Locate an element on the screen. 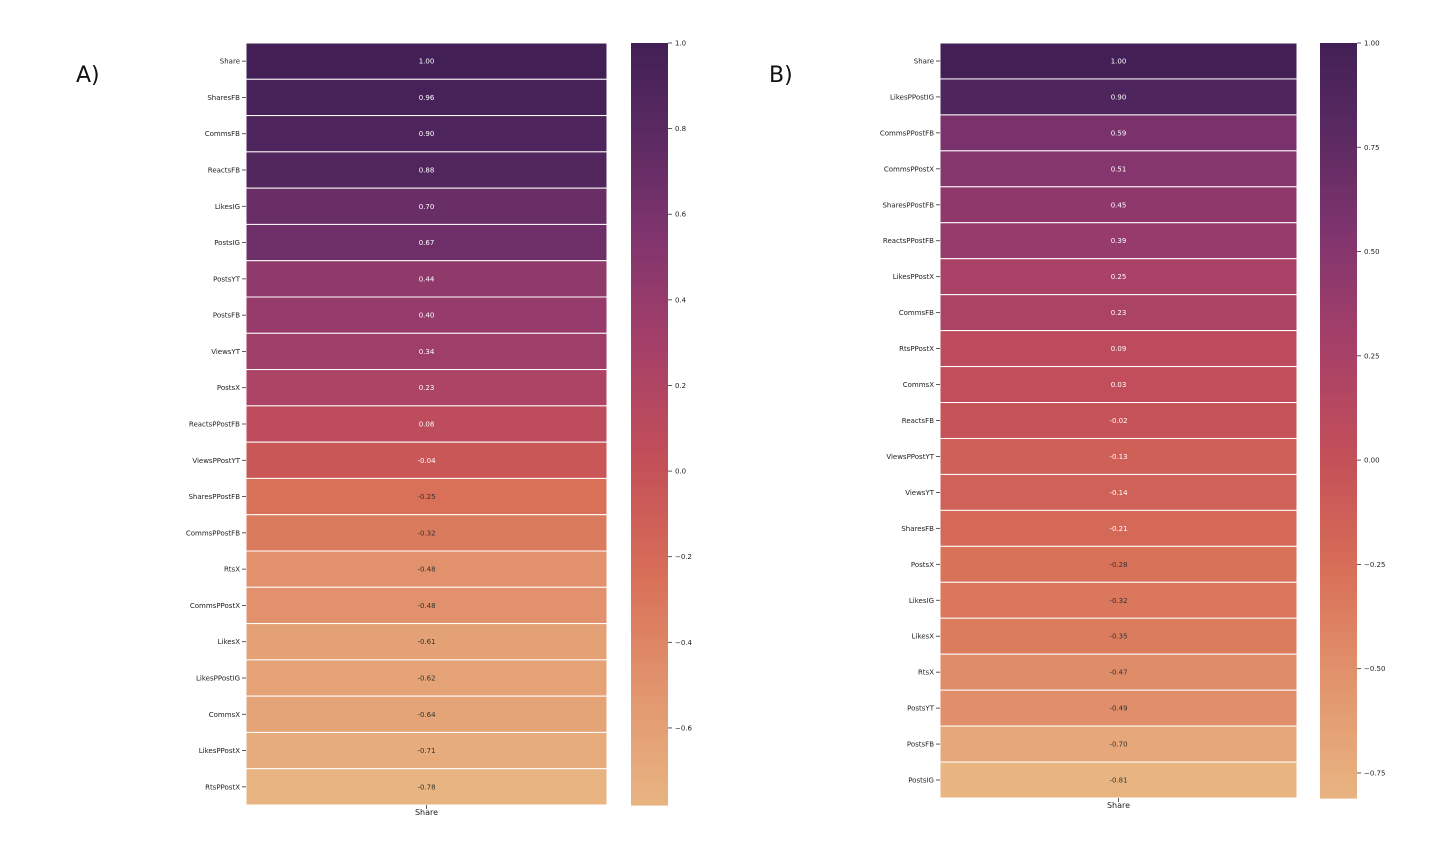  cell-value-label: -0.64 is located at coordinates (426, 715).